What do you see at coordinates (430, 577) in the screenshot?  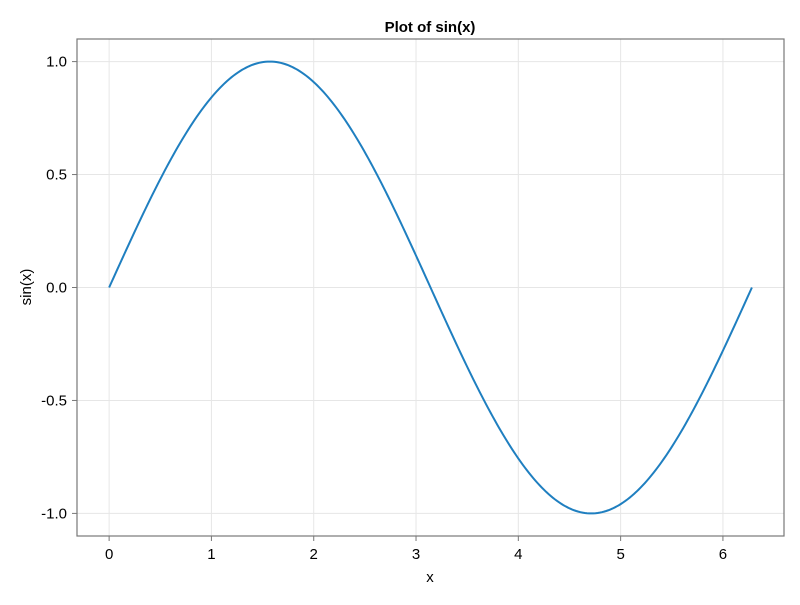 I see `x-axis-label: x` at bounding box center [430, 577].